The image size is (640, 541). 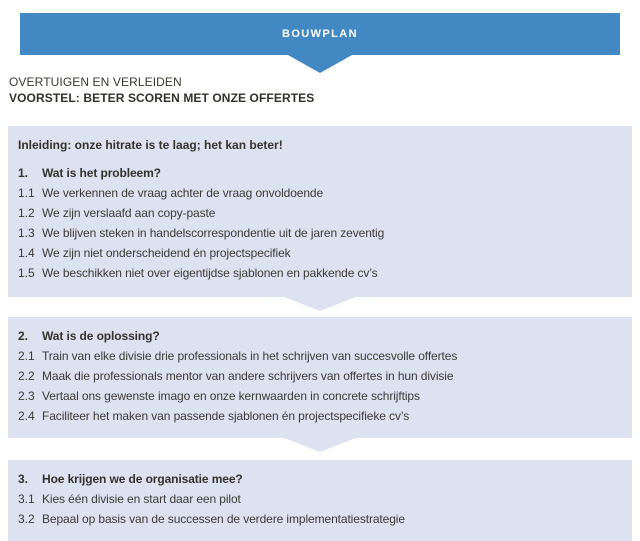 I want to click on section-number: 1., so click(x=23, y=173).